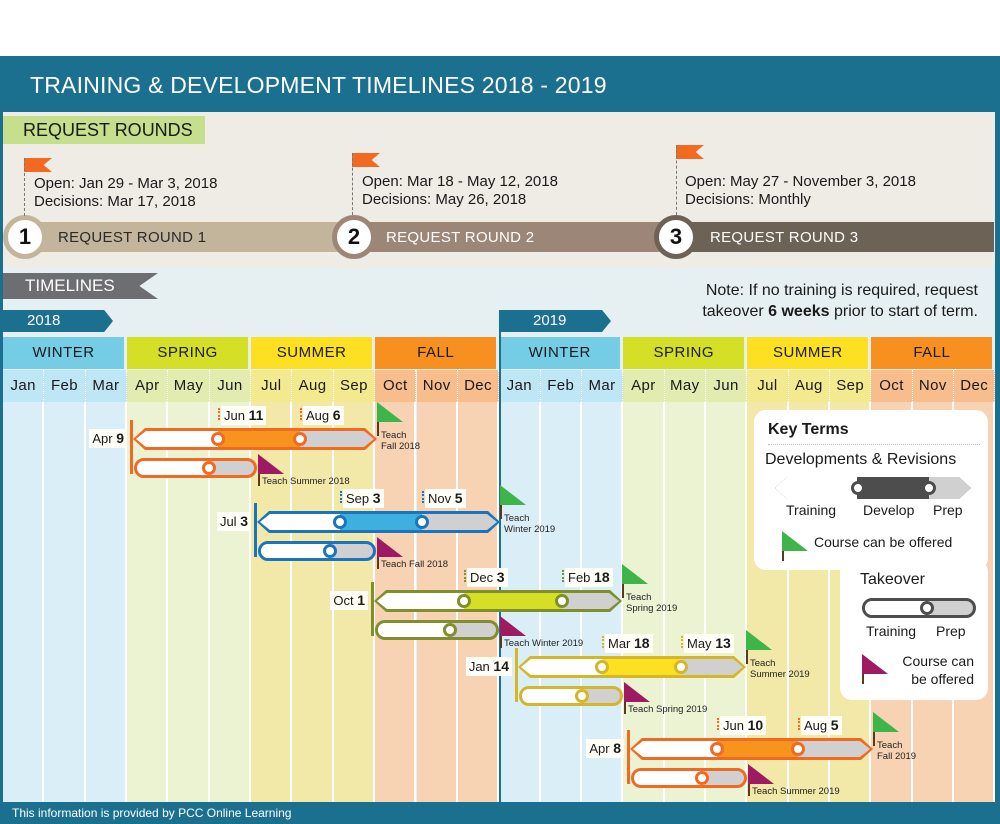 This screenshot has width=1000, height=824. Describe the element at coordinates (104, 130) in the screenshot. I see `request-rounds-heading: REQUEST ROUNDS` at that location.